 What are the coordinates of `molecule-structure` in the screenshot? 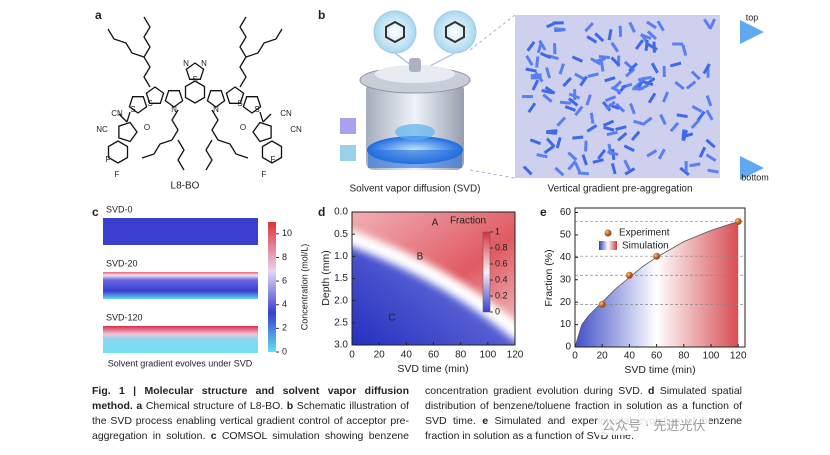 It's located at (195, 93).